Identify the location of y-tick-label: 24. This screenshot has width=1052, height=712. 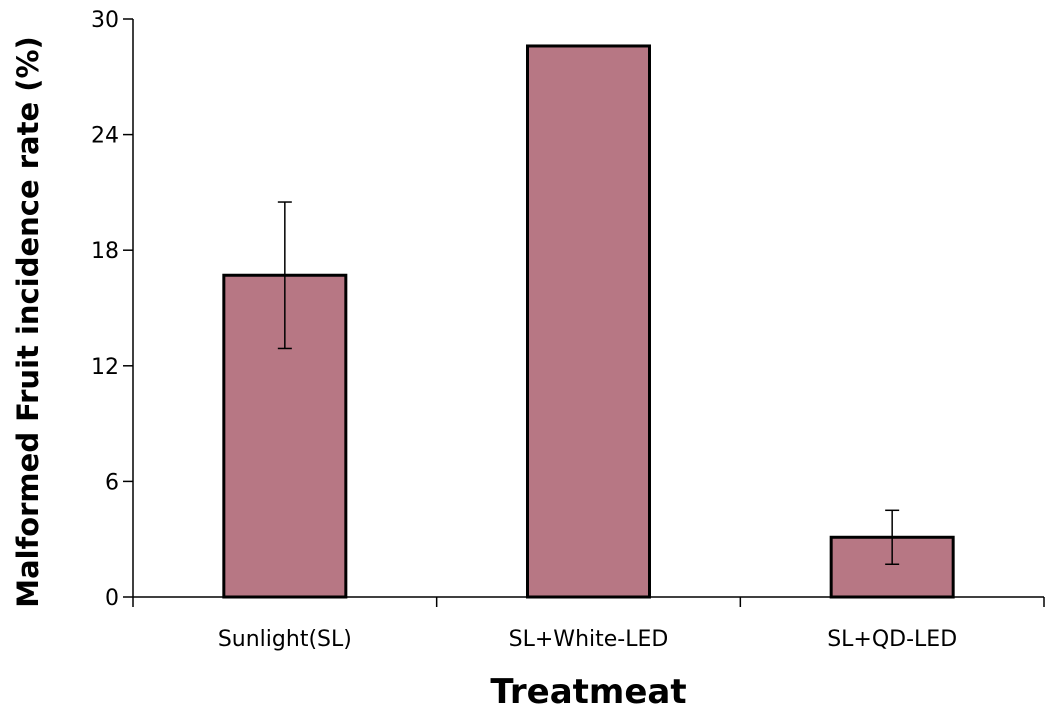
(105, 136).